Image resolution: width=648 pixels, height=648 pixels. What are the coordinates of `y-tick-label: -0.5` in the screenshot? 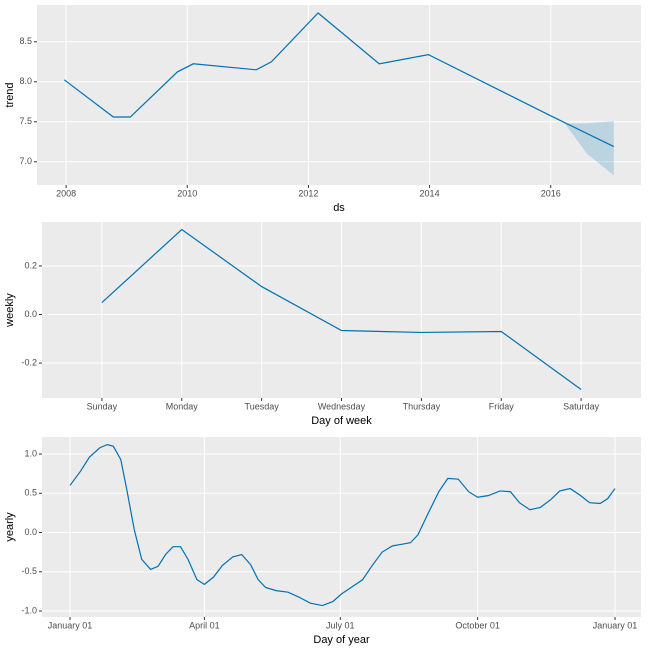 It's located at (29, 571).